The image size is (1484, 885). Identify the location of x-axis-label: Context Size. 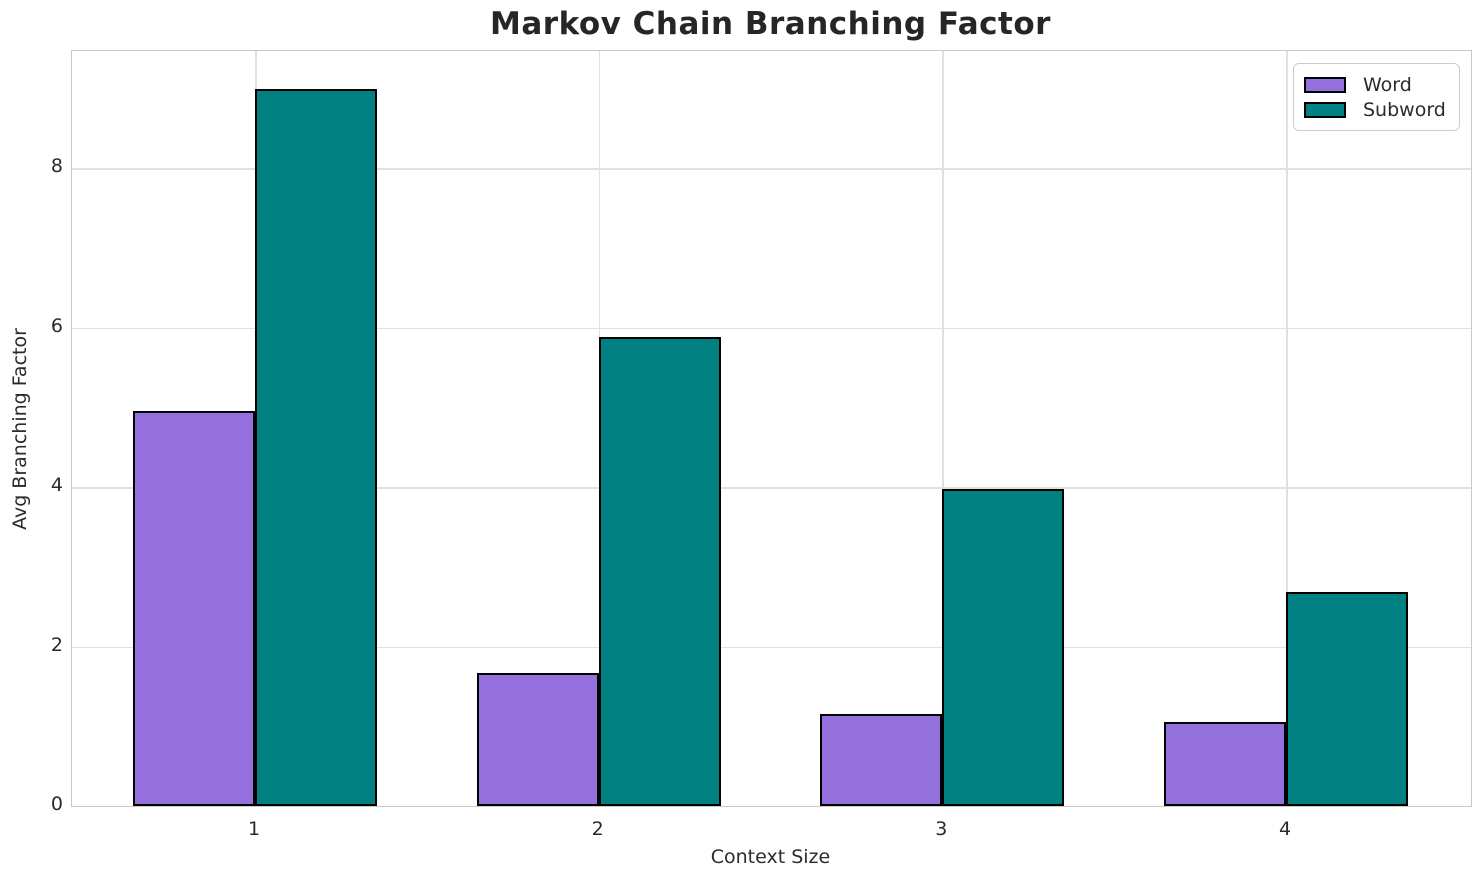
(770, 857).